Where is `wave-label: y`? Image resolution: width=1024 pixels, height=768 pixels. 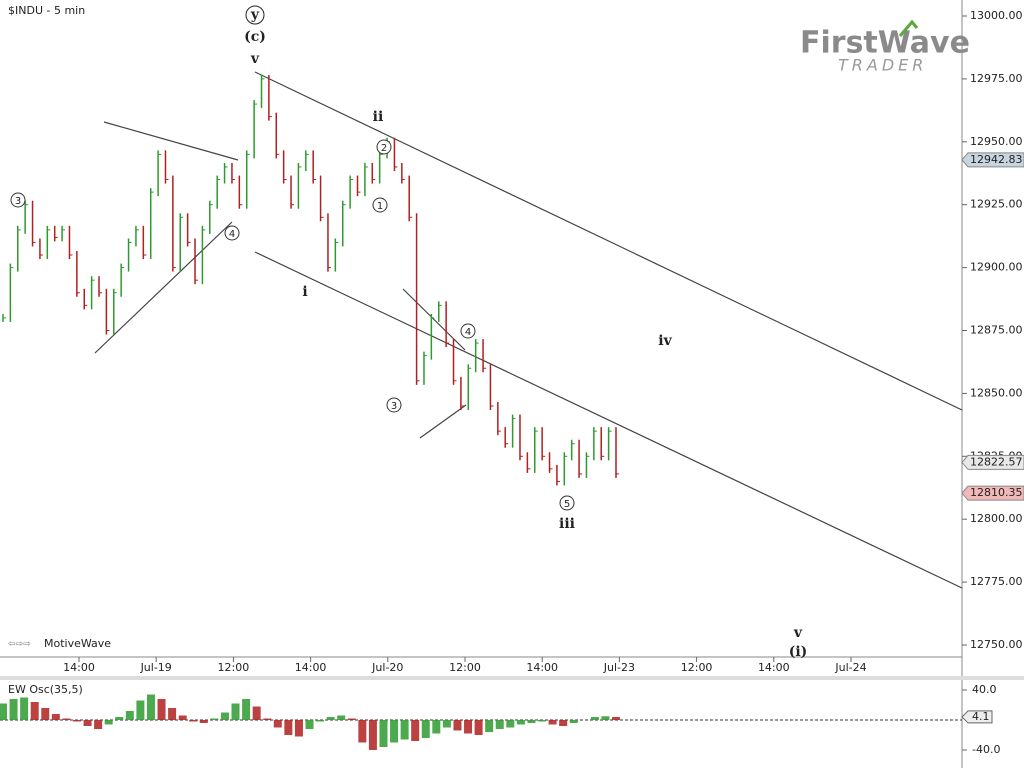 wave-label: y is located at coordinates (255, 15).